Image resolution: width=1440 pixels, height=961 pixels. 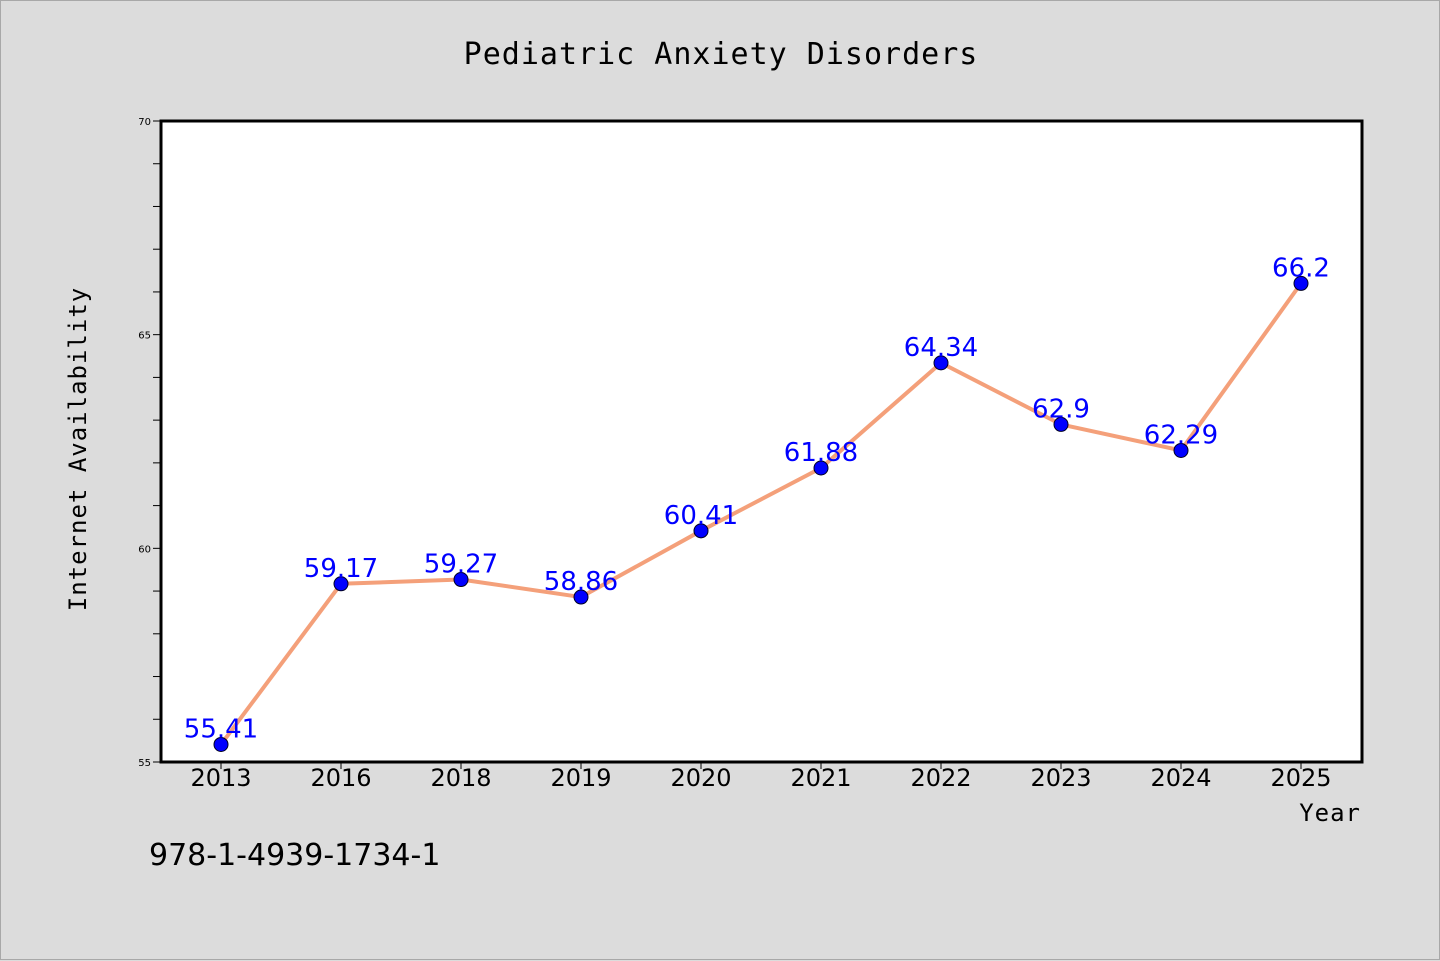 What do you see at coordinates (1061, 409) in the screenshot?
I see `data-label: 62.9` at bounding box center [1061, 409].